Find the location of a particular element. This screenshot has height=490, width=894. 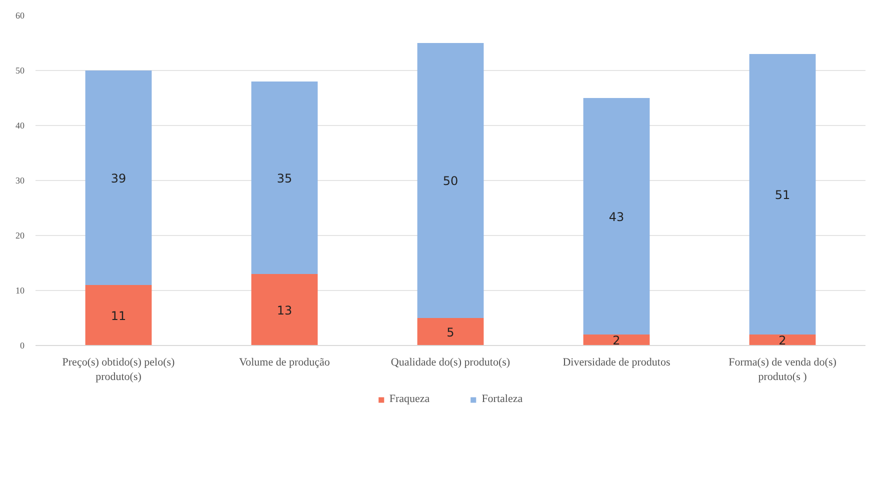

data-label: 43 is located at coordinates (616, 217).